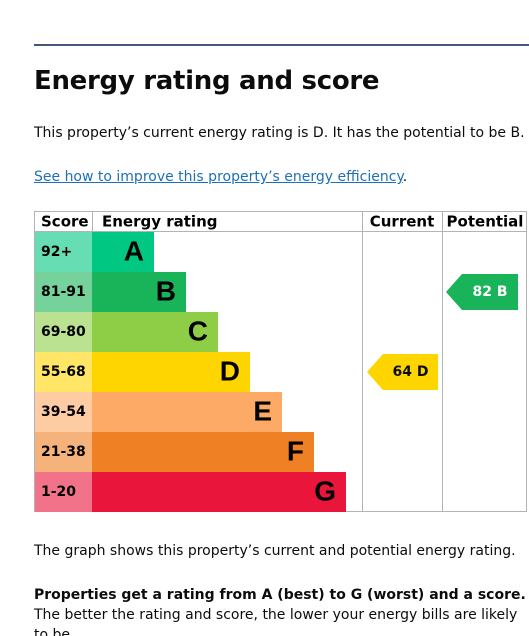 This screenshot has height=636, width=529. Describe the element at coordinates (405, 177) in the screenshot. I see `link-suffix: .` at that location.